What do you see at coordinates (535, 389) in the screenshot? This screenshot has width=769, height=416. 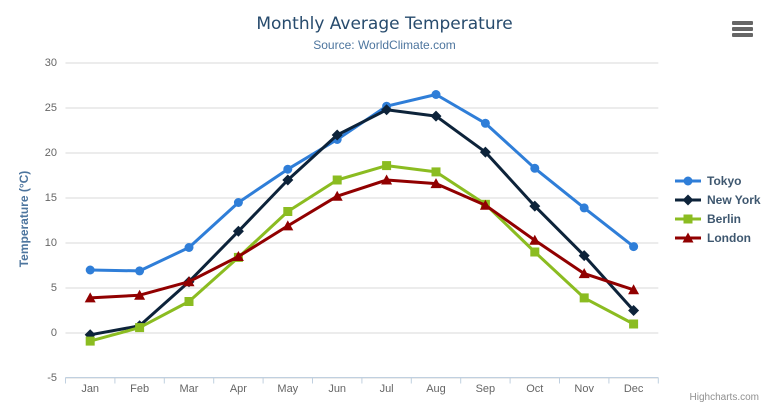 I see `x-axis-label: Oct` at bounding box center [535, 389].